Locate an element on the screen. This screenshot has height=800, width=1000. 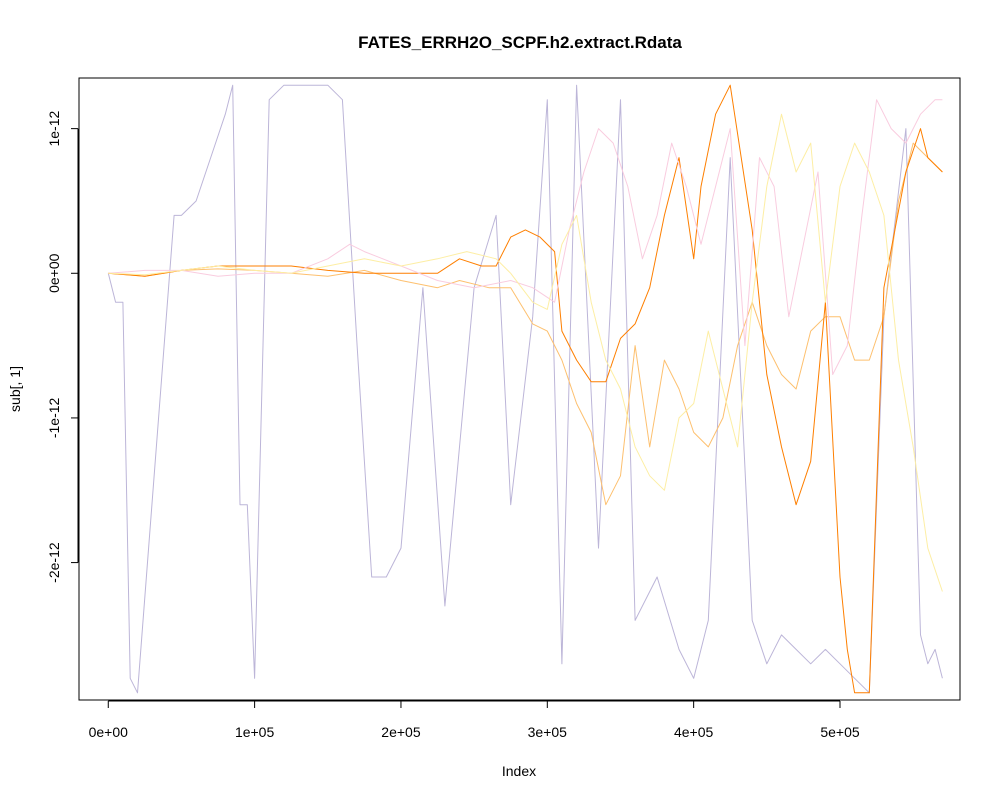
y-tick-label: -2e-12 is located at coordinates (54, 562).